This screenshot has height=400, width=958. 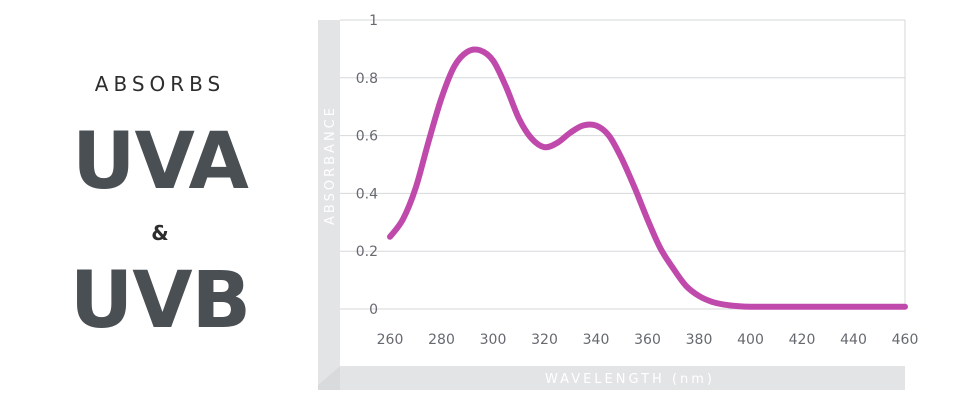 I want to click on absorbs-label: ABSORBS, so click(x=160, y=84).